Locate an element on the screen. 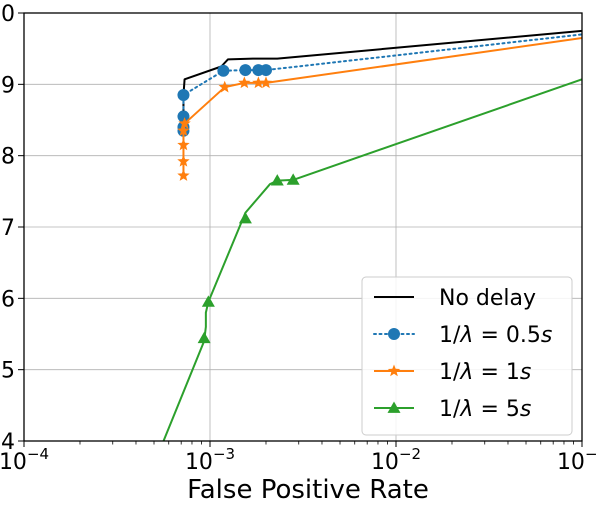 The height and width of the screenshot is (512, 598). legend-label-1: 1/λ = 0.5s is located at coordinates (495, 335).